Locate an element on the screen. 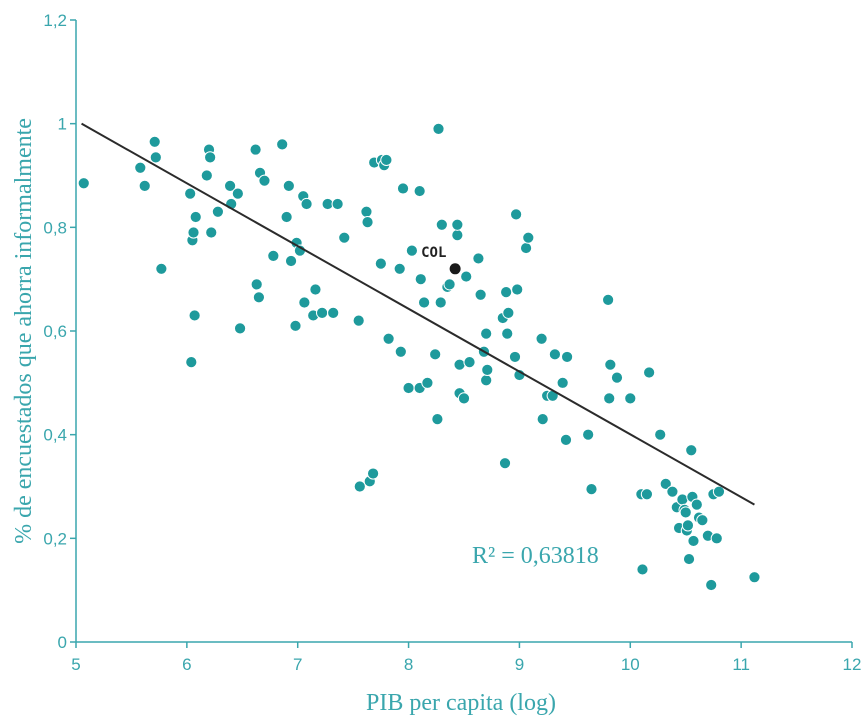  x-tick-label: 11 is located at coordinates (741, 664).